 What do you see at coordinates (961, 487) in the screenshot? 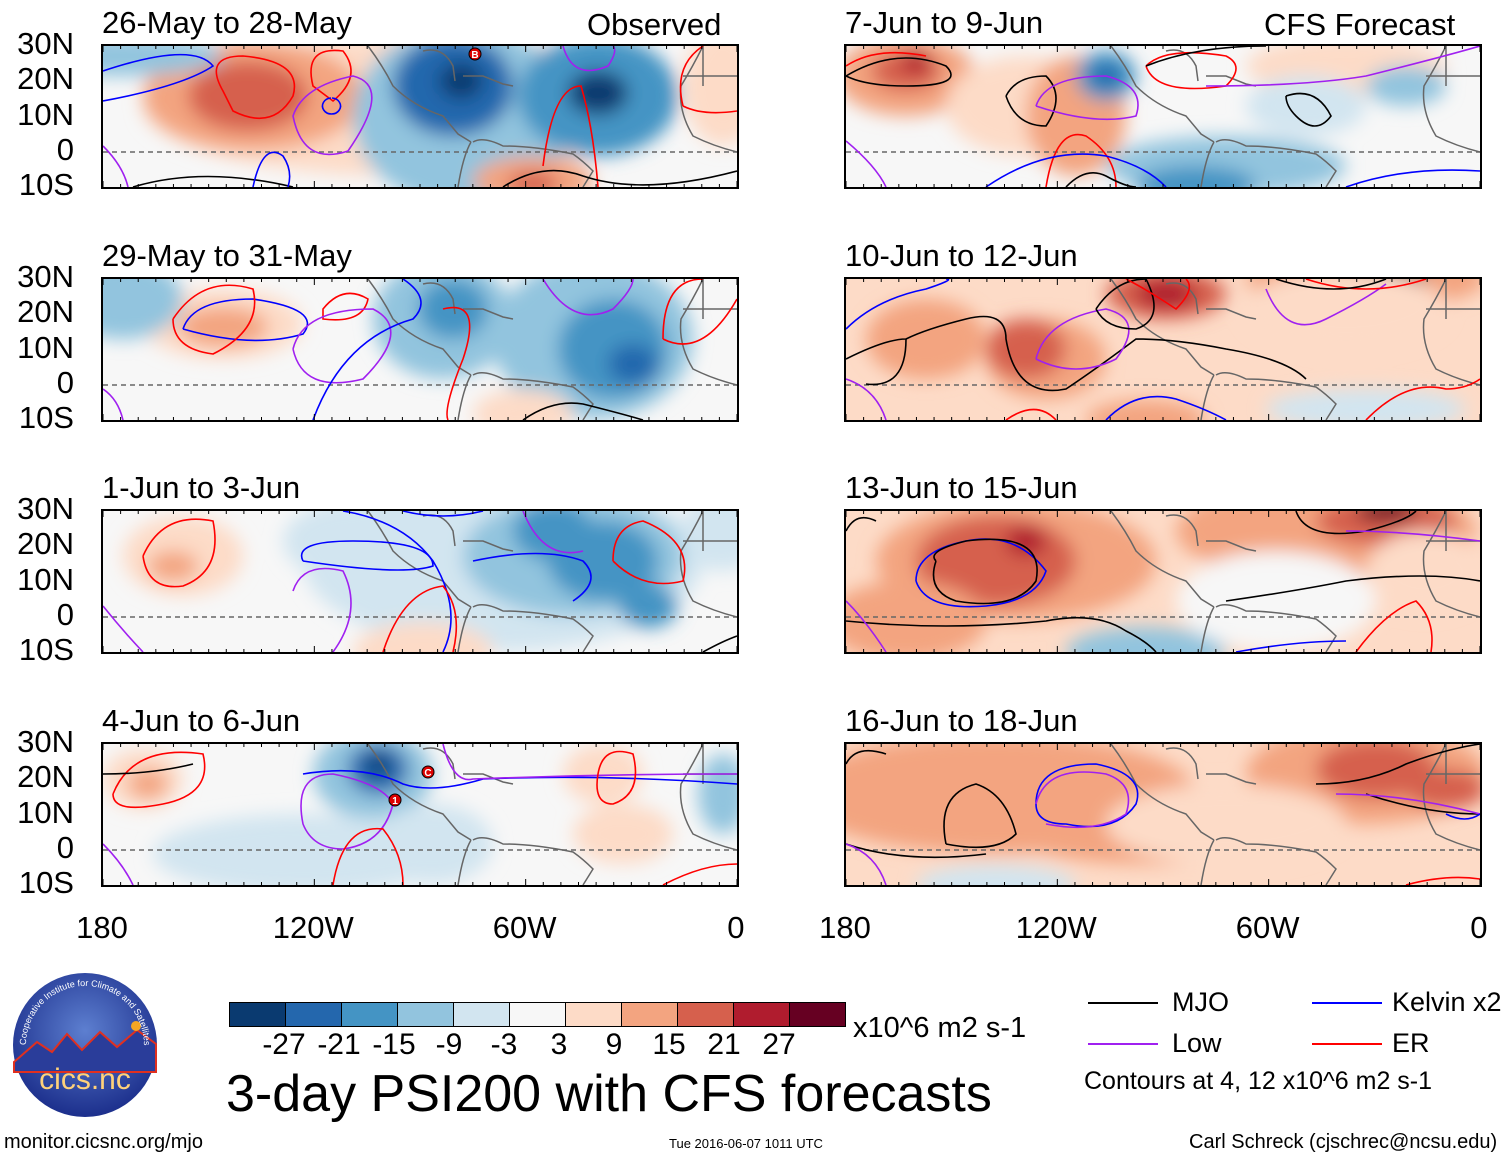
I see `panel-title: 13-Jun to 15-Jun` at bounding box center [961, 487].